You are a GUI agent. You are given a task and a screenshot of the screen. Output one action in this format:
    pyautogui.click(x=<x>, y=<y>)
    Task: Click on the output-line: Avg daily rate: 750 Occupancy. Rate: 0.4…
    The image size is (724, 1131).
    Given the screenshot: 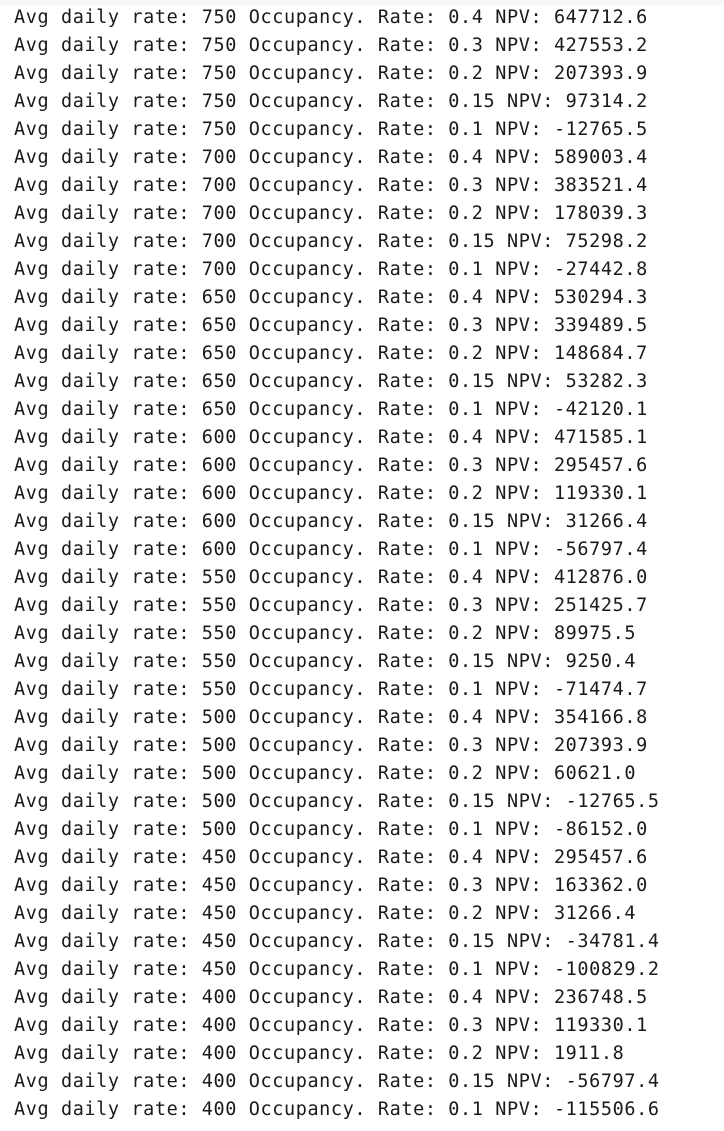 What is the action you would take?
    pyautogui.click(x=331, y=17)
    